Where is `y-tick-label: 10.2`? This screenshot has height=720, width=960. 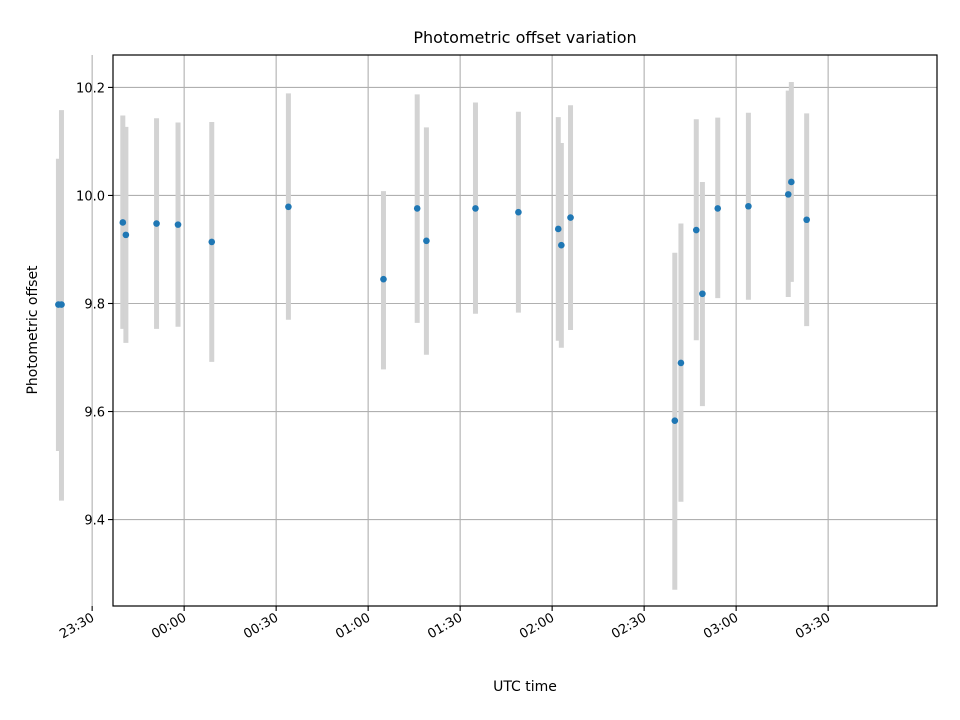 y-tick-label: 10.2 is located at coordinates (90, 88).